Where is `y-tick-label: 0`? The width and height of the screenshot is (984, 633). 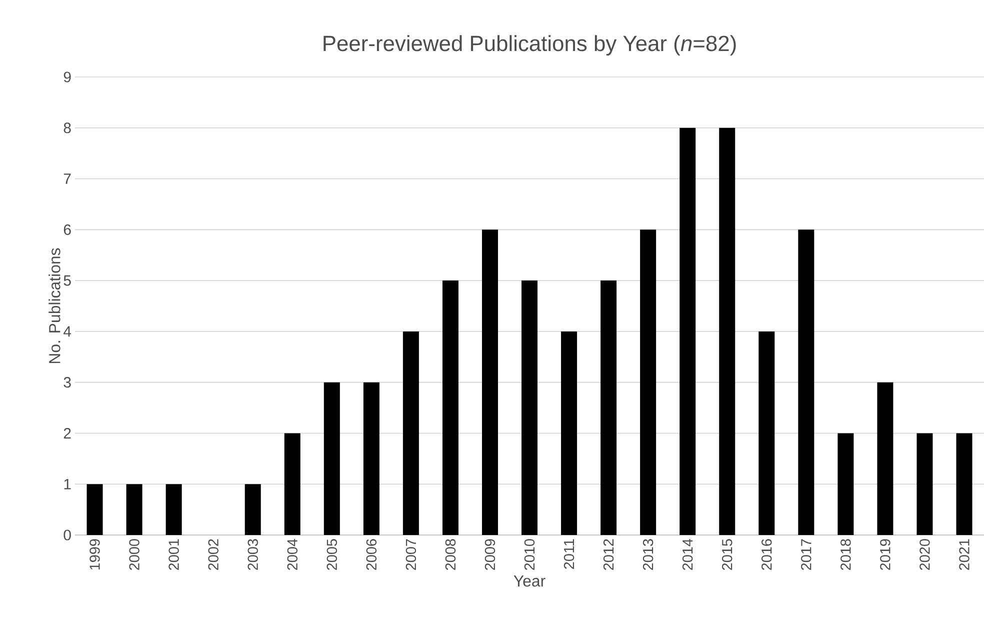
y-tick-label: 0 is located at coordinates (67, 535).